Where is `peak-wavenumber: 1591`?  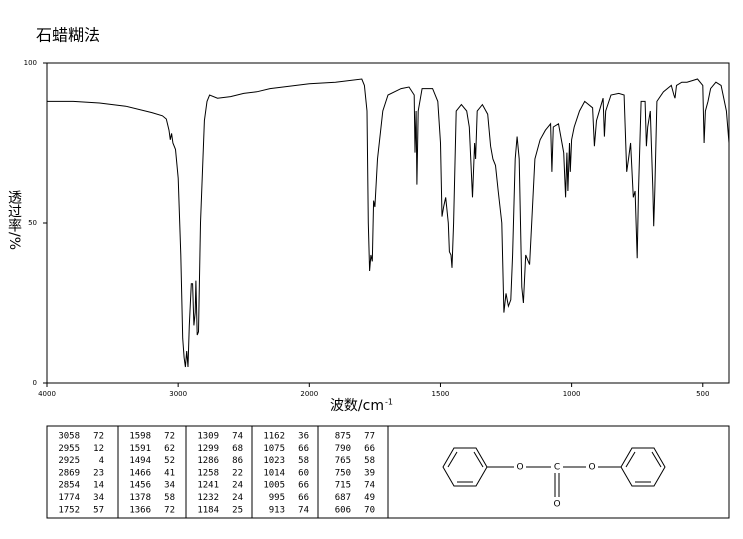 peak-wavenumber: 1591 is located at coordinates (140, 449).